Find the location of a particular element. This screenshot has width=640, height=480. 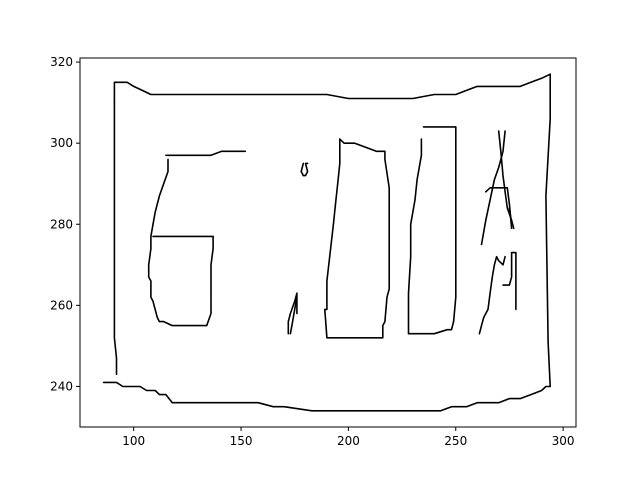

y-tick-label: 280 is located at coordinates (61, 224).